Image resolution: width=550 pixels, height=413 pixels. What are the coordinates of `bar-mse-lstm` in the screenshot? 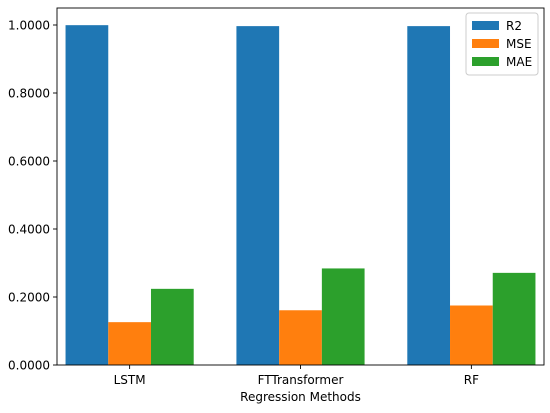 It's located at (129, 343).